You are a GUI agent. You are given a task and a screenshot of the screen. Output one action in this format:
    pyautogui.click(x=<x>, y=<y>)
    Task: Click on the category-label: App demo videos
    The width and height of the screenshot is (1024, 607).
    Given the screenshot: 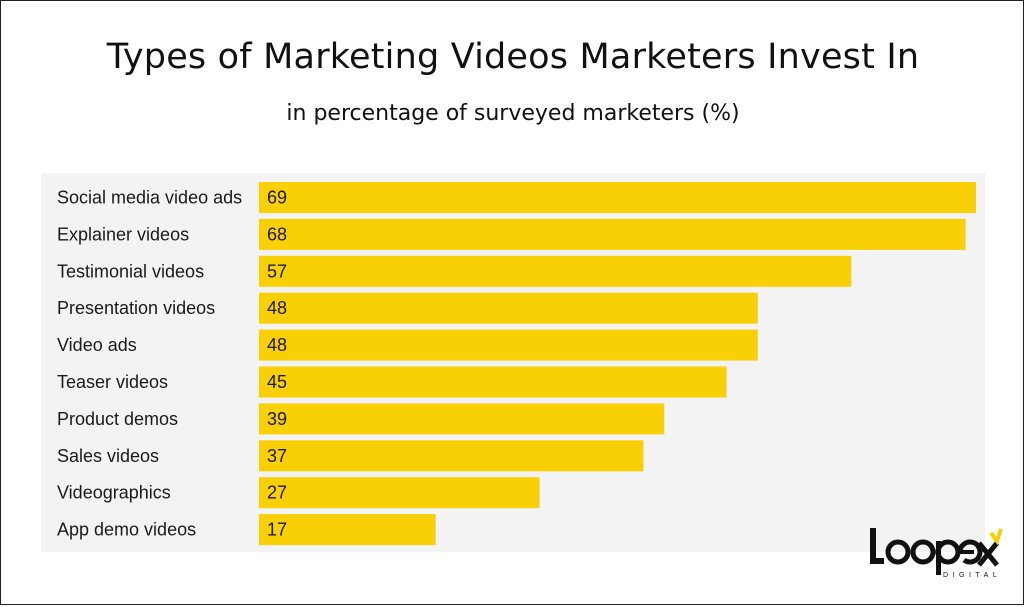 What is the action you would take?
    pyautogui.click(x=126, y=530)
    